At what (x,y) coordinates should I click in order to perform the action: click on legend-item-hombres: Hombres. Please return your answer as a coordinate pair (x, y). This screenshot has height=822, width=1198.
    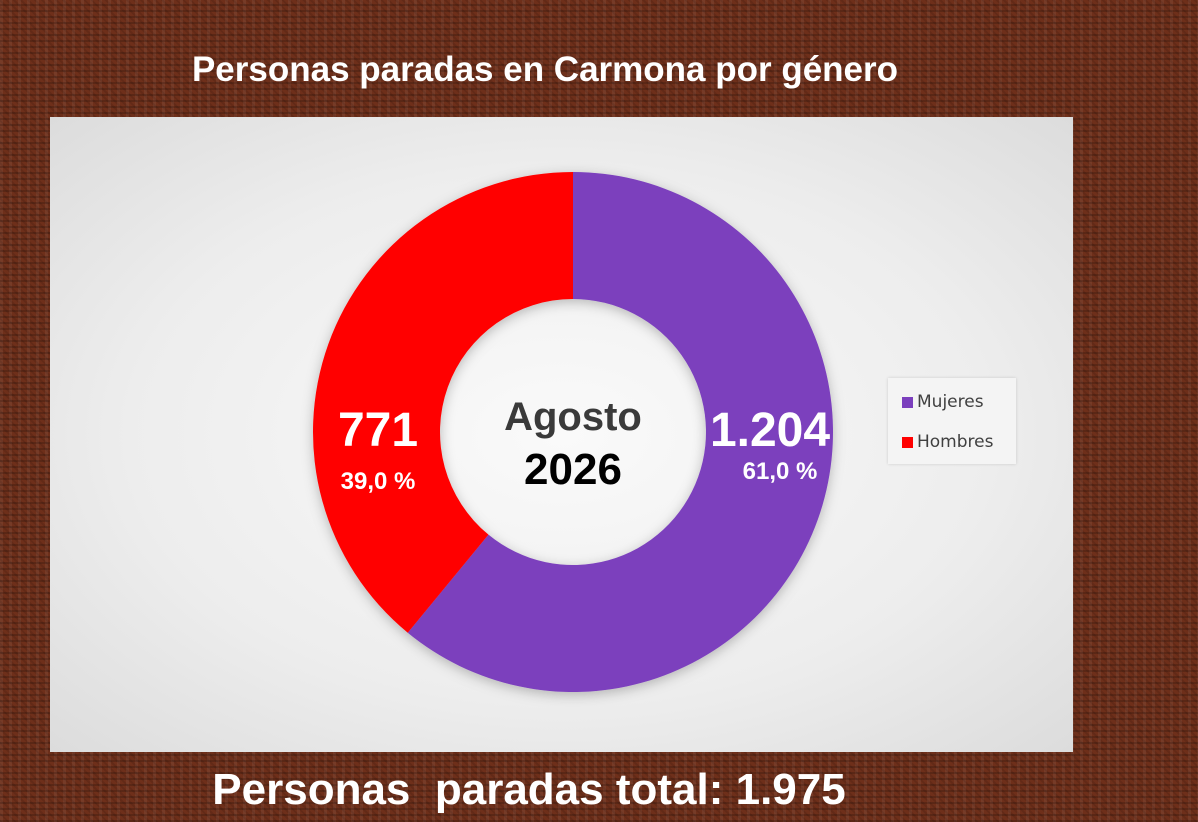
    Looking at the image, I should click on (947, 442).